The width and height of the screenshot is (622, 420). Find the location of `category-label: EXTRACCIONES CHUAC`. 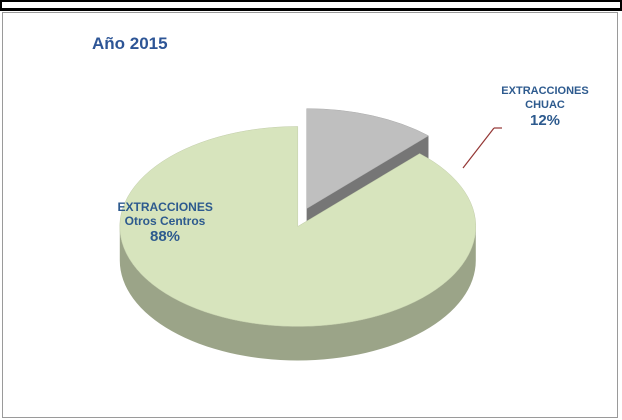

category-label: EXTRACCIONES CHUAC is located at coordinates (545, 98).